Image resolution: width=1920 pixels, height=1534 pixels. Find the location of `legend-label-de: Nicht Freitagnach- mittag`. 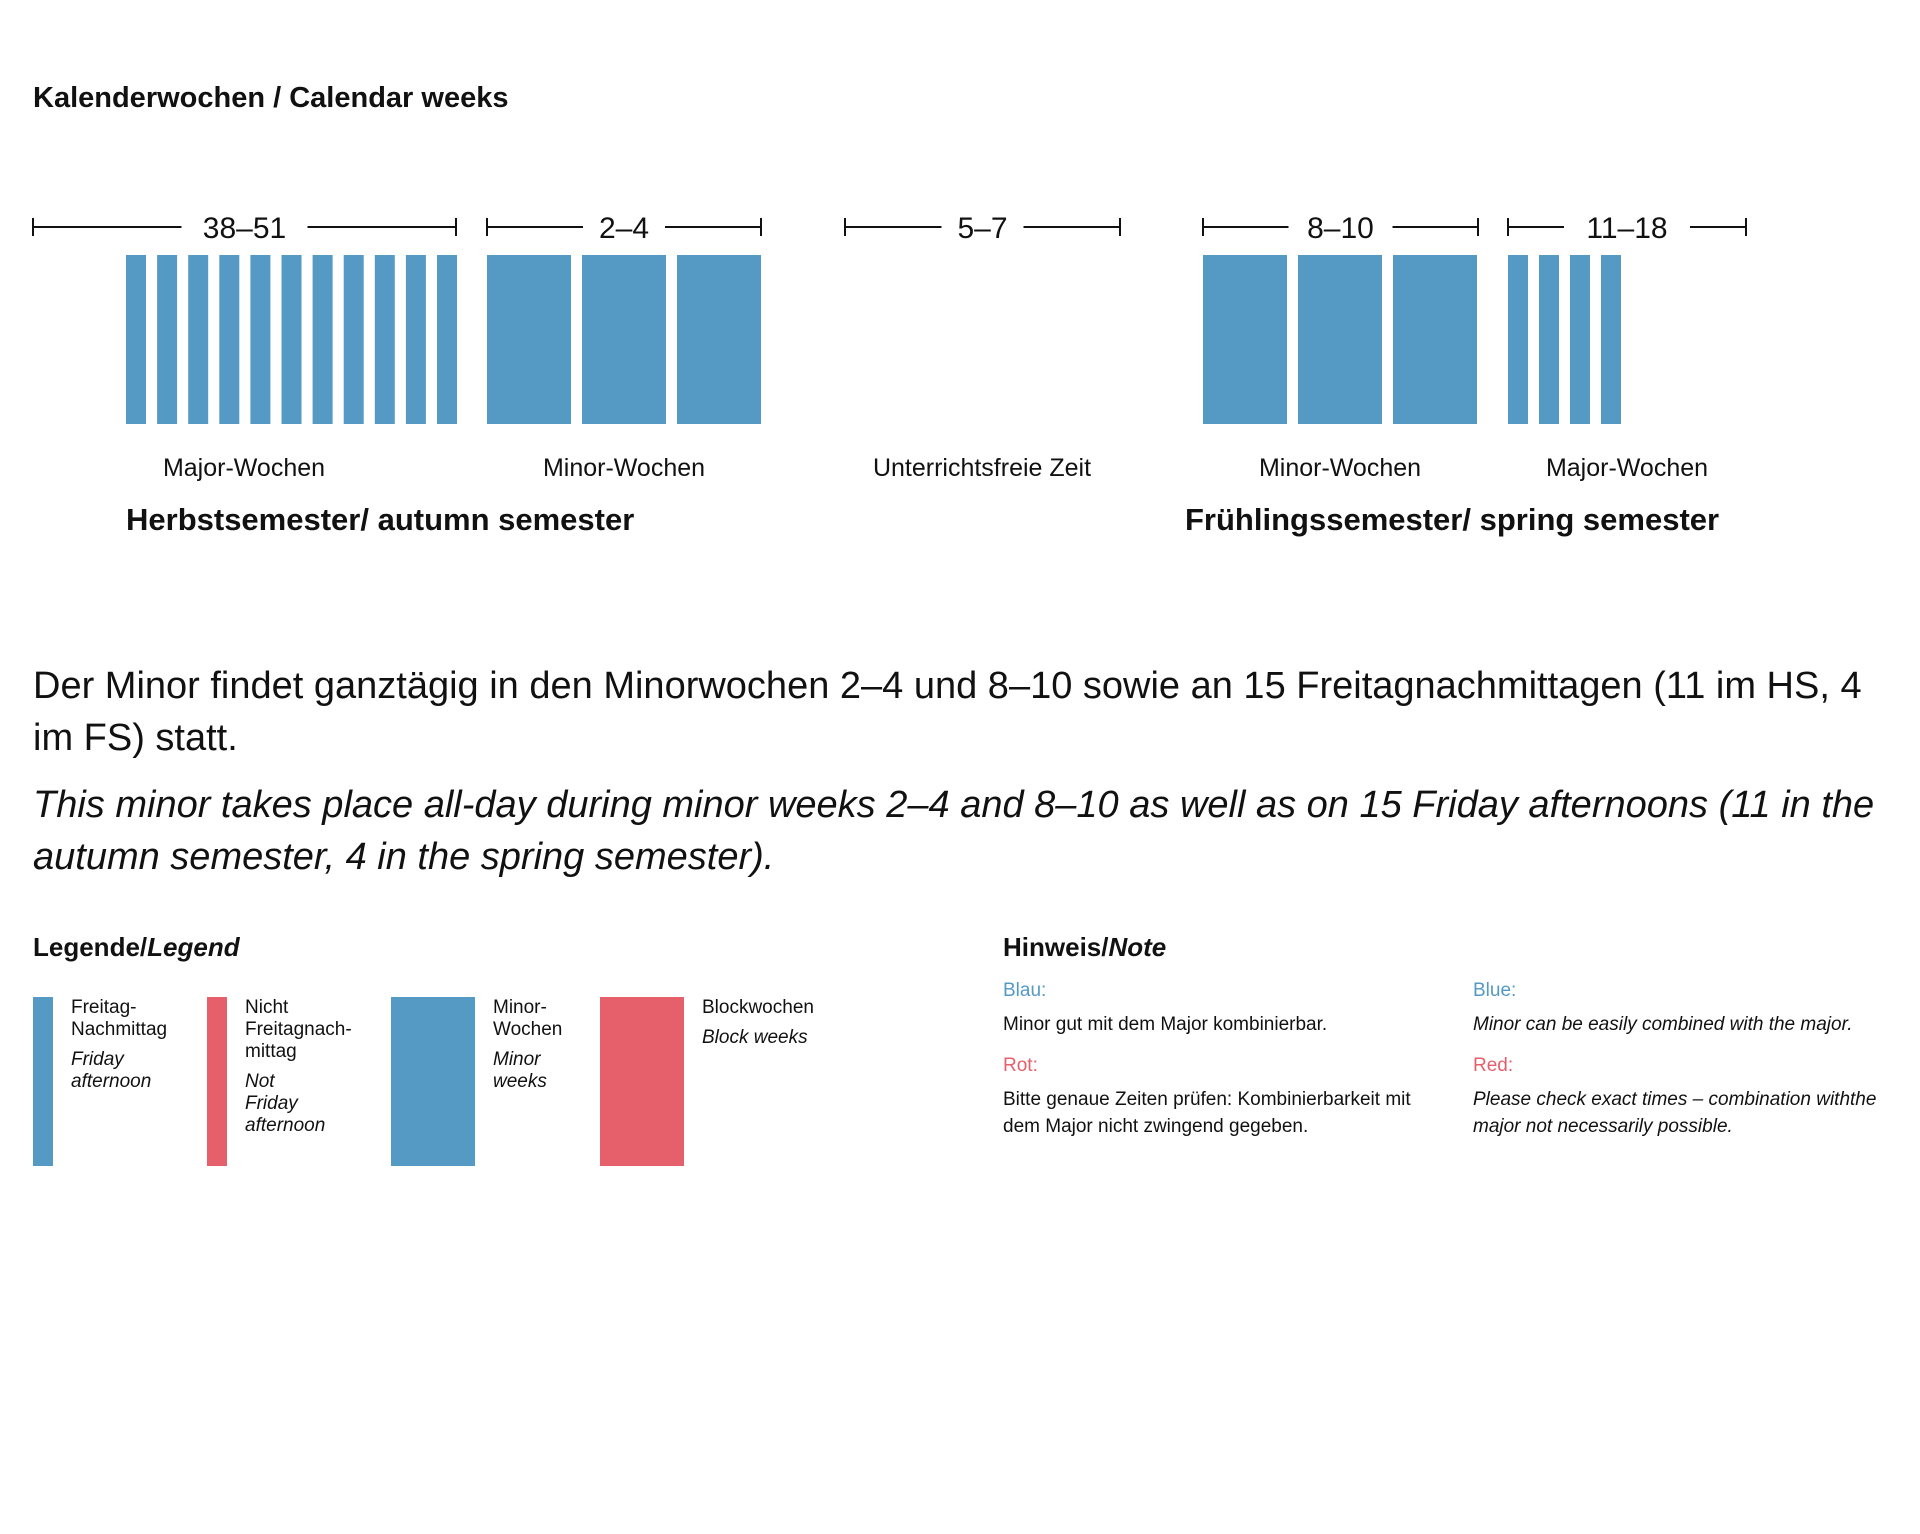

legend-label-de: Nicht Freitagnach- mittag is located at coordinates (298, 1029).